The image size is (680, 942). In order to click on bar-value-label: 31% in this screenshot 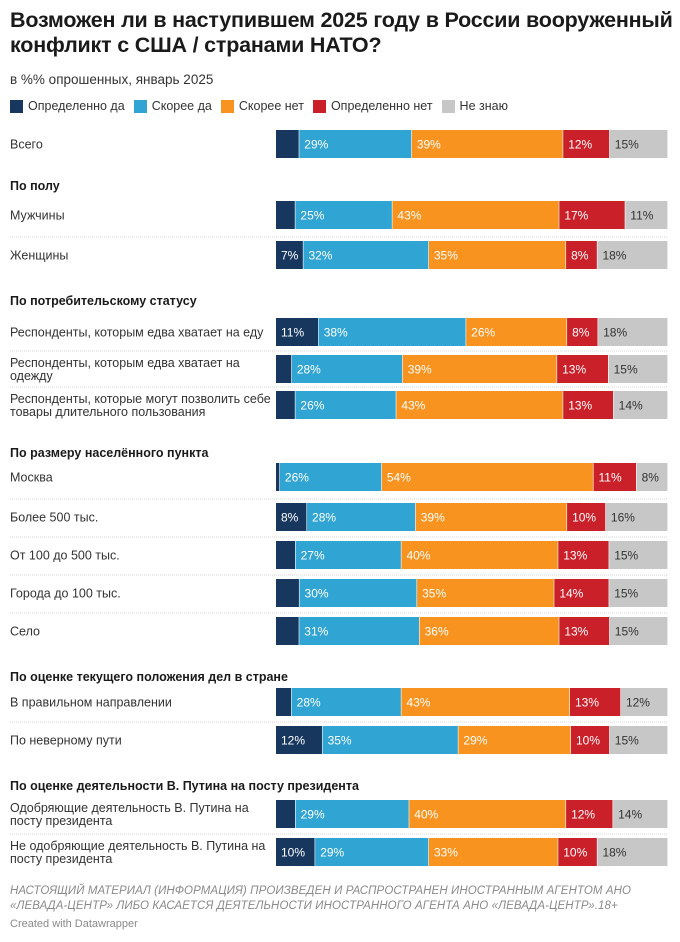, I will do `click(316, 632)`.